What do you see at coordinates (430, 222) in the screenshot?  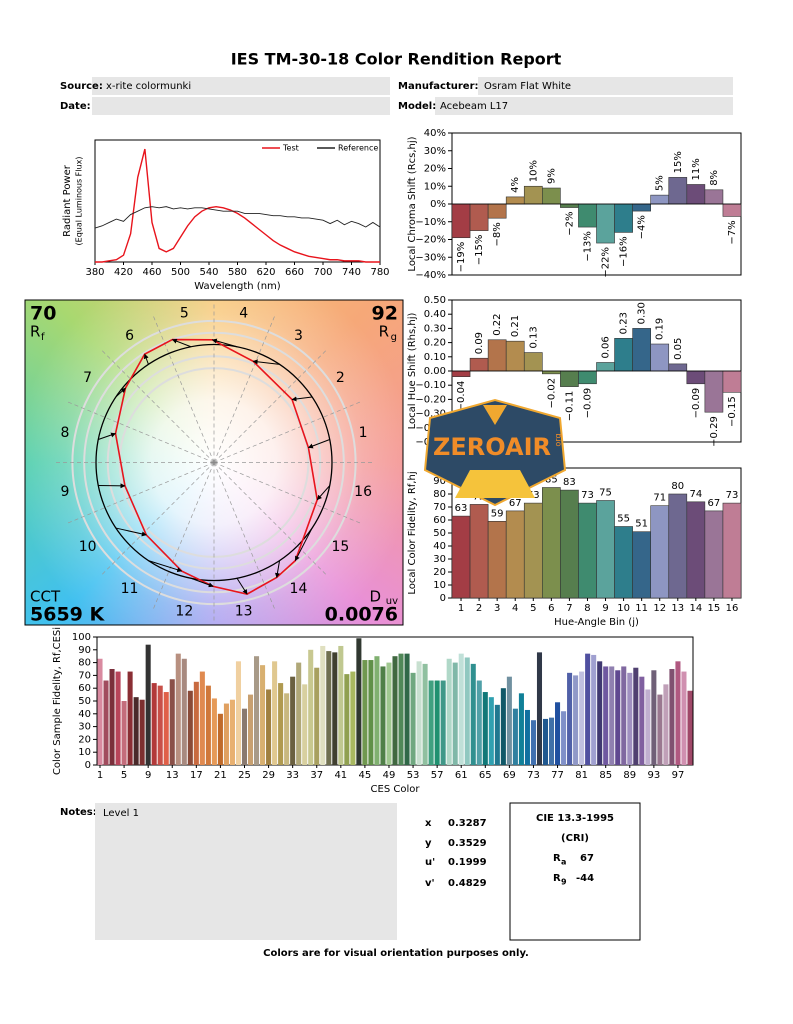 I see `y-tick-label: −10%` at bounding box center [430, 222].